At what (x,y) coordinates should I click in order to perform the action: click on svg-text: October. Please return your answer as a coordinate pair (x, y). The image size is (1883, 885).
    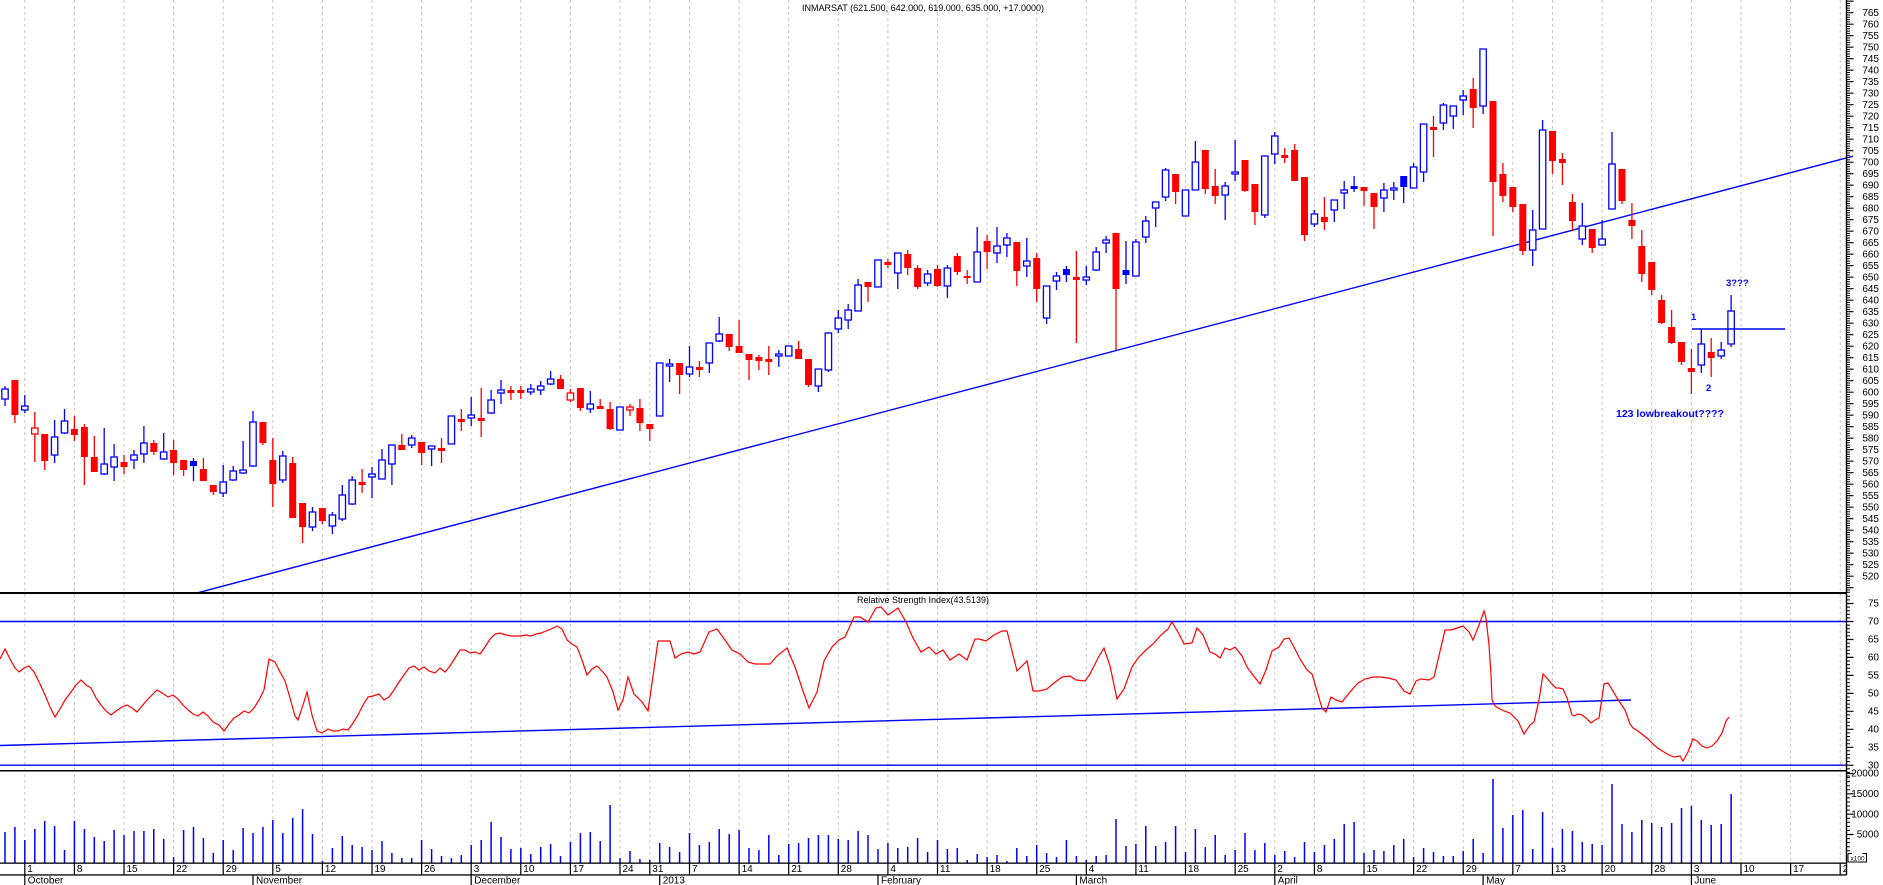
    Looking at the image, I should click on (46, 880).